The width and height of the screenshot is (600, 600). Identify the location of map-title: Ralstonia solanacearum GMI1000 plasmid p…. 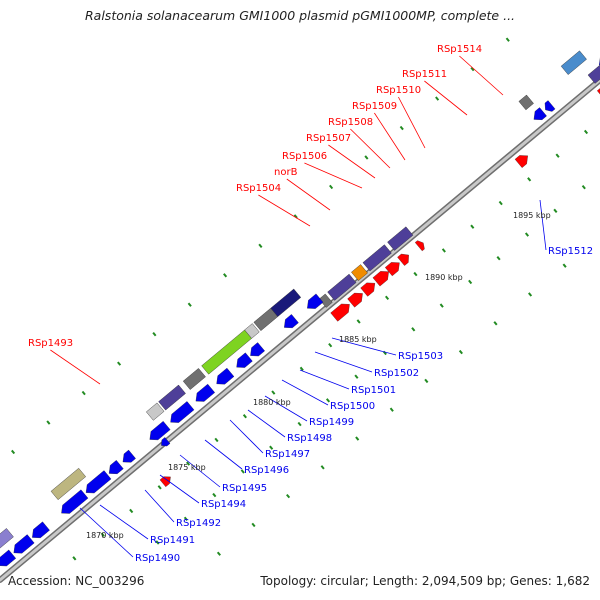
(300, 15).